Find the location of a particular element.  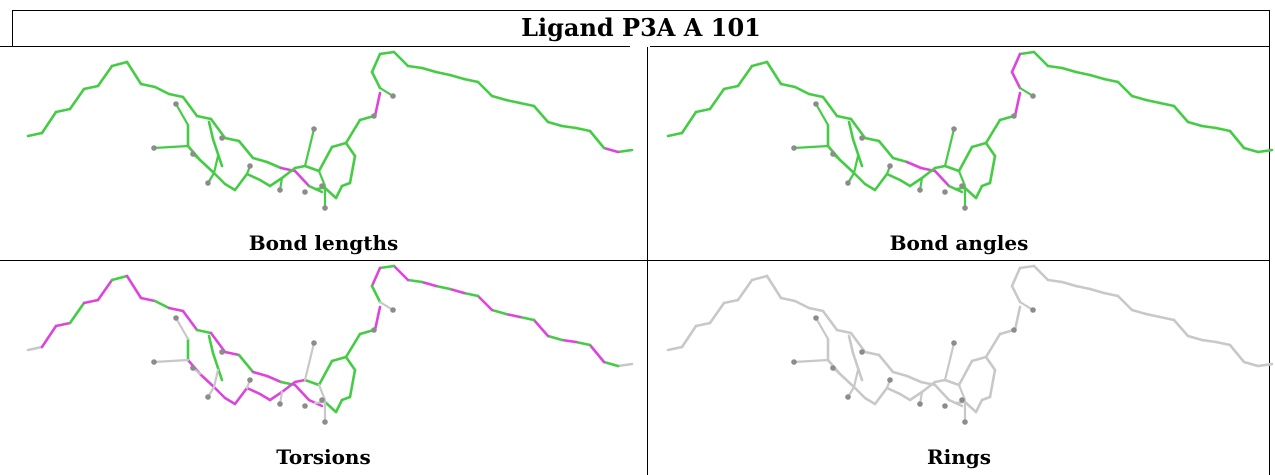

caption-rings: Rings is located at coordinates (958, 457).